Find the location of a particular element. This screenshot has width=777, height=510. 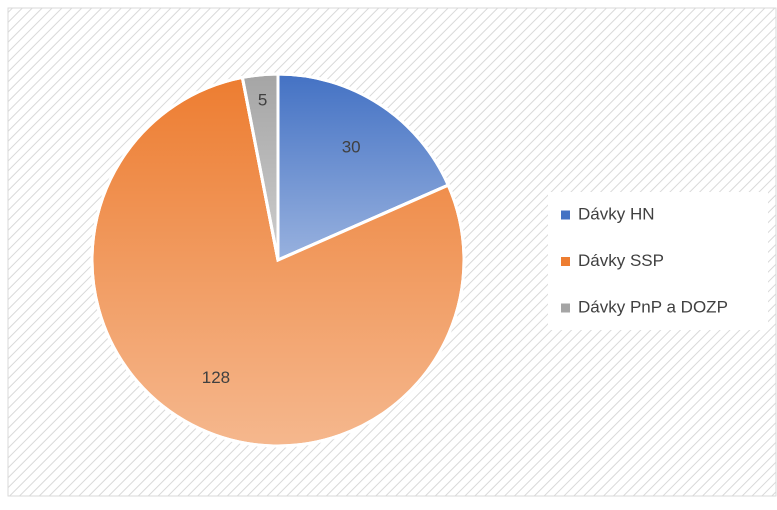

data-label: 128 is located at coordinates (216, 377).